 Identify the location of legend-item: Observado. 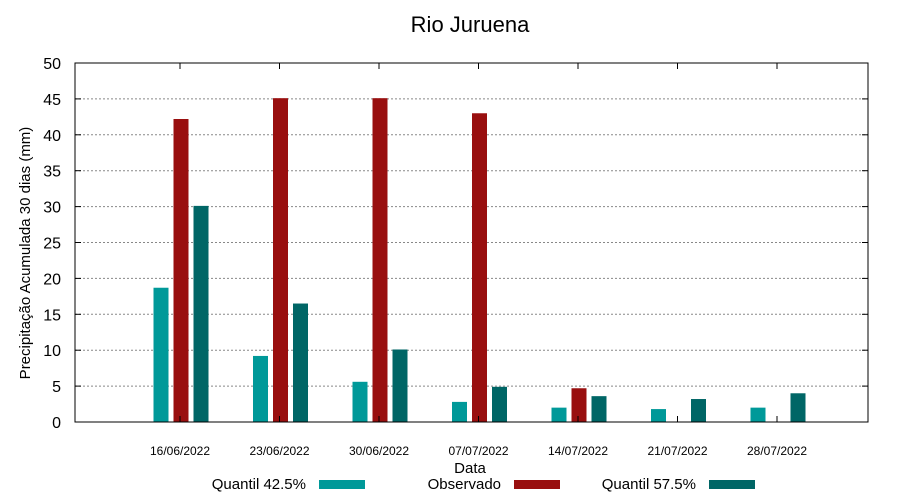
(494, 484).